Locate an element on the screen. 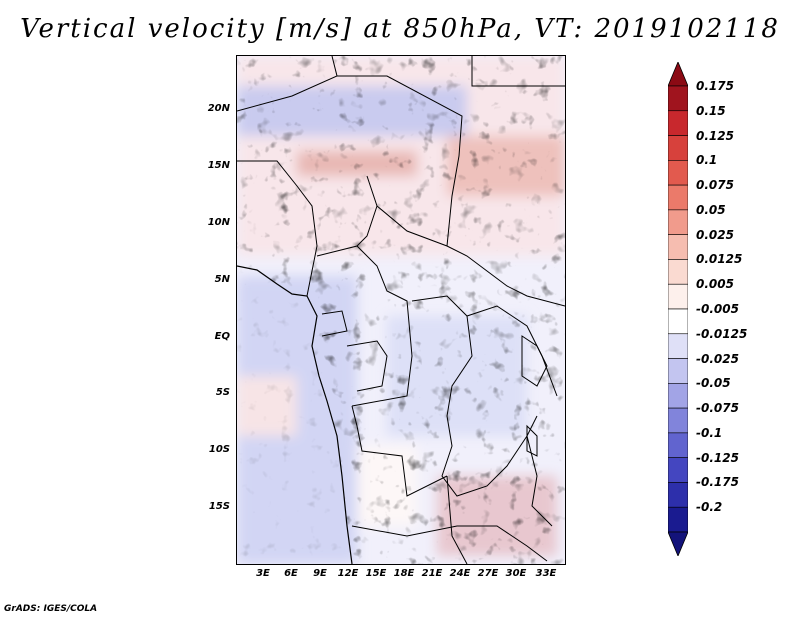 The width and height of the screenshot is (800, 618). lon-label-30e: 30E is located at coordinates (516, 573).